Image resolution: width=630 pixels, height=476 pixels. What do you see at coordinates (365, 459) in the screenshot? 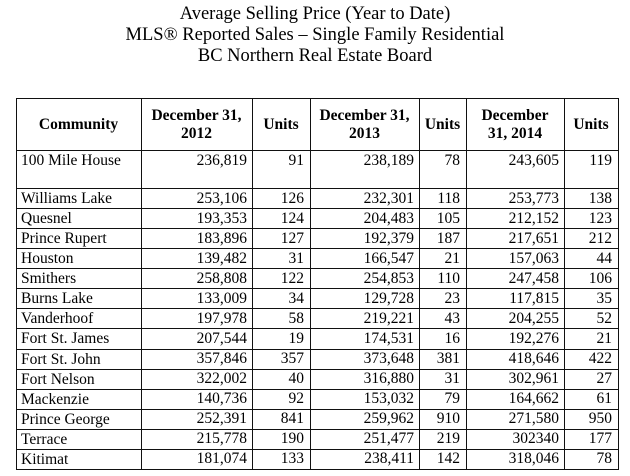
I see `price-2013-cell: 238,411` at bounding box center [365, 459].